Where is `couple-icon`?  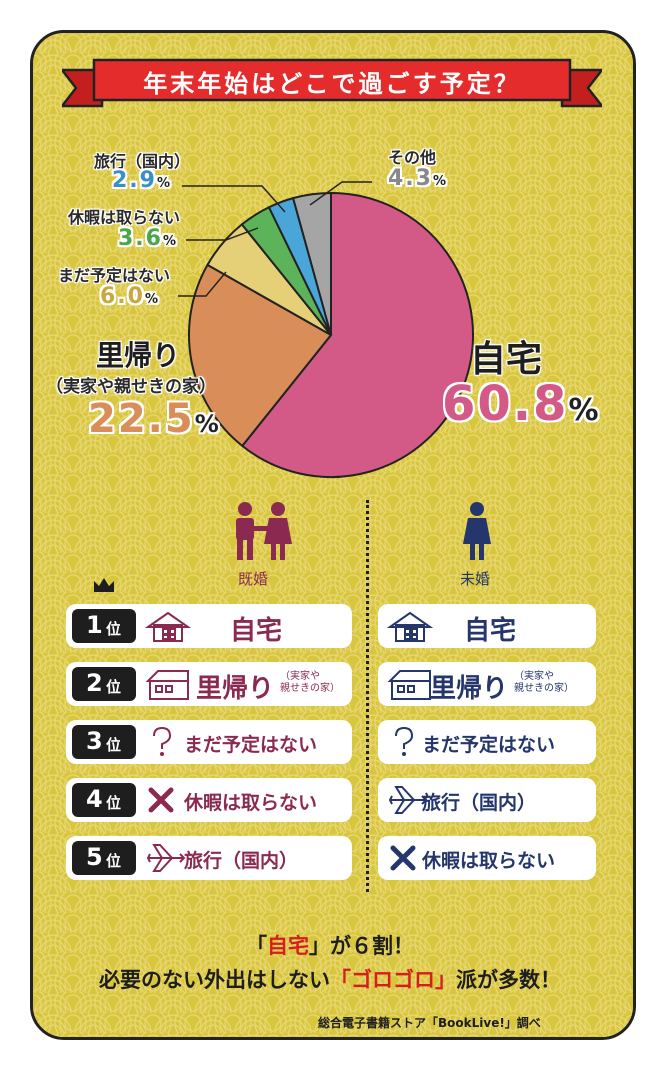
couple-icon is located at coordinates (264, 531).